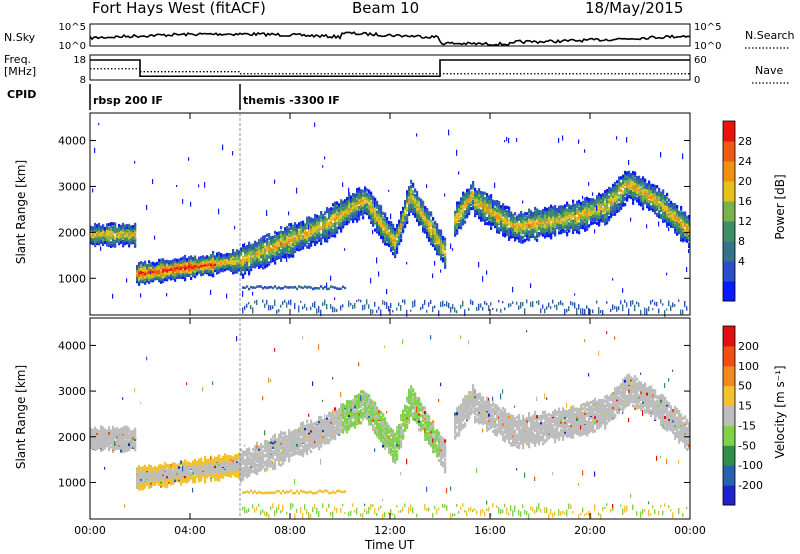  What do you see at coordinates (18, 59) in the screenshot?
I see `freq-label: Freq.` at bounding box center [18, 59].